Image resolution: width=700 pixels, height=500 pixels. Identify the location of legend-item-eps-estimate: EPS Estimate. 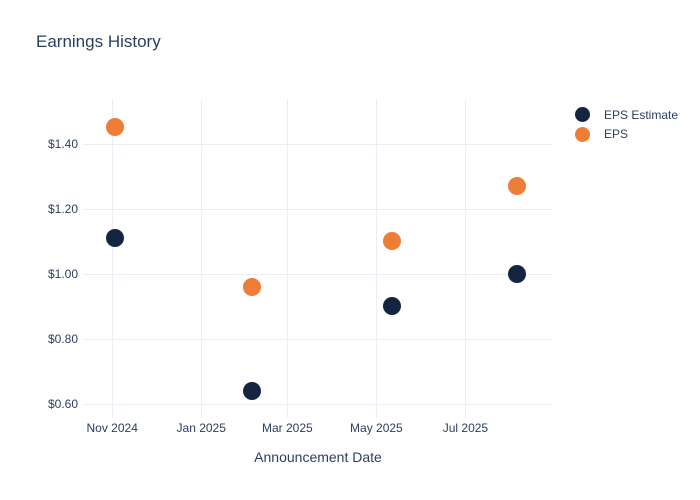
(626, 115).